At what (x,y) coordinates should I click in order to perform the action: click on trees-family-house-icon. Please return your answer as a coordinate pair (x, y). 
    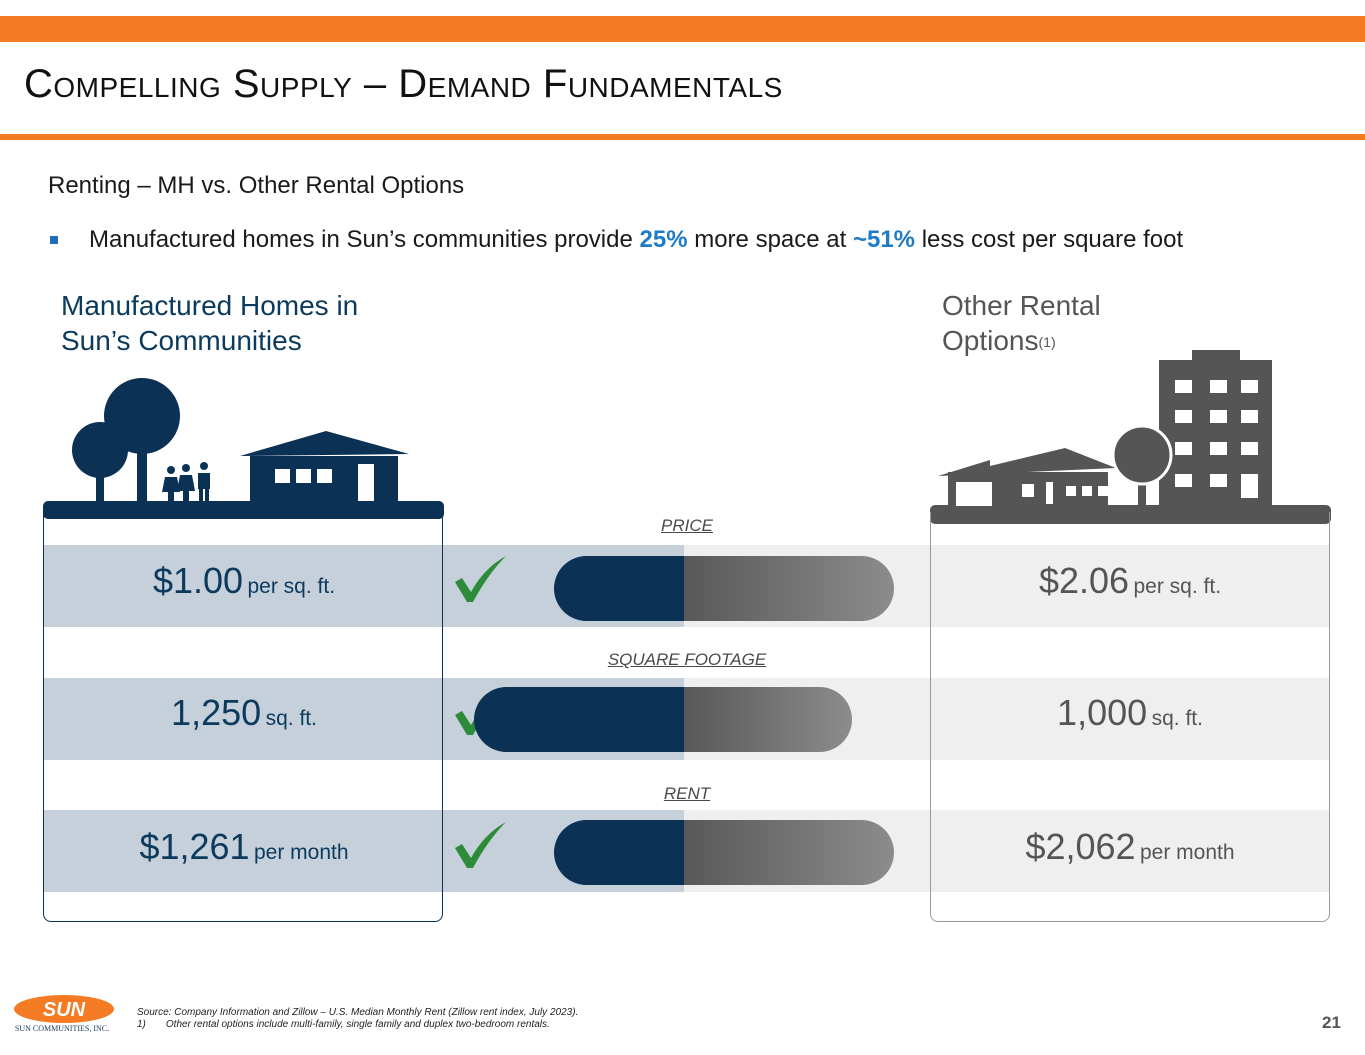
    Looking at the image, I should click on (243, 448).